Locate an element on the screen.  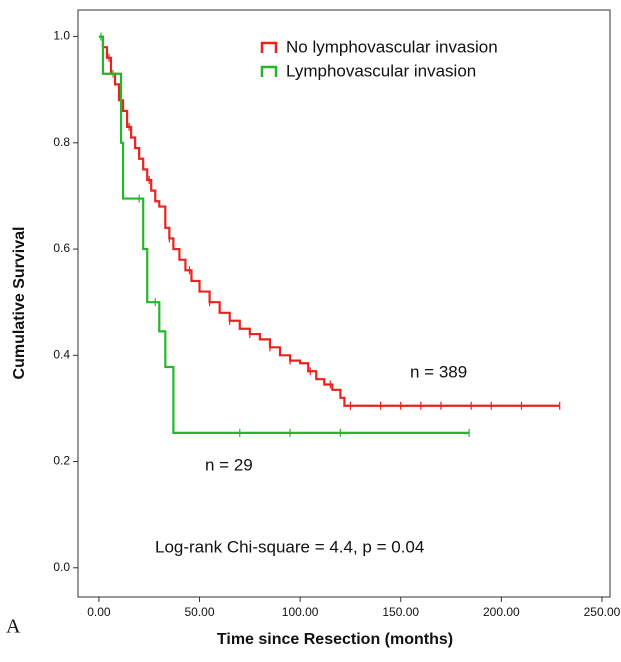
x-axis-label: Time since Resection (months) is located at coordinates (335, 639).